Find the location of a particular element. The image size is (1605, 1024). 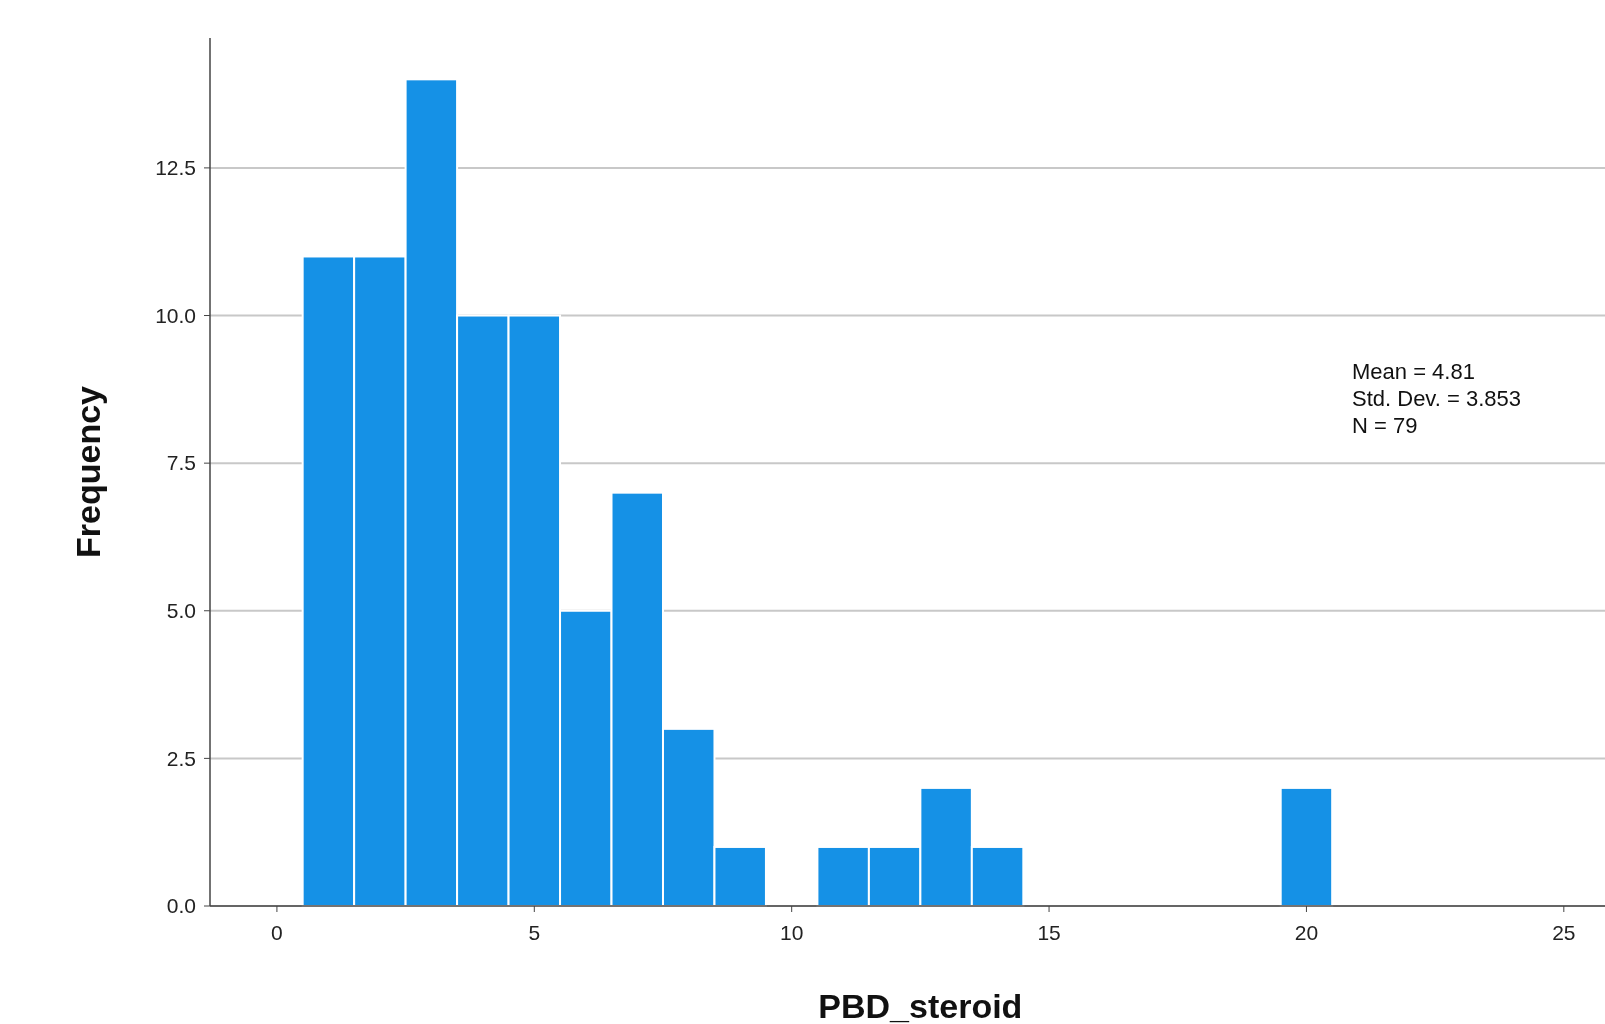

y-tick-label: 2.5 is located at coordinates (181, 758).